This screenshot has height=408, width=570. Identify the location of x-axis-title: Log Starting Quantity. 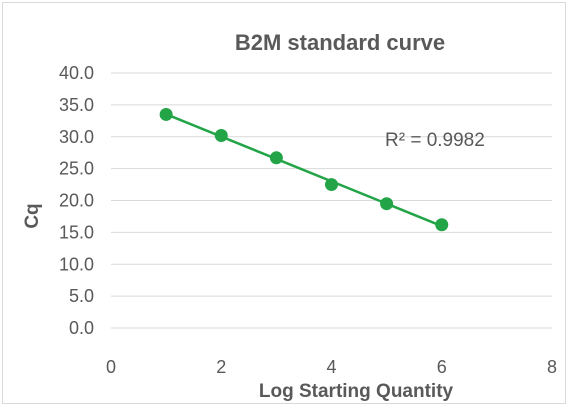
(356, 391).